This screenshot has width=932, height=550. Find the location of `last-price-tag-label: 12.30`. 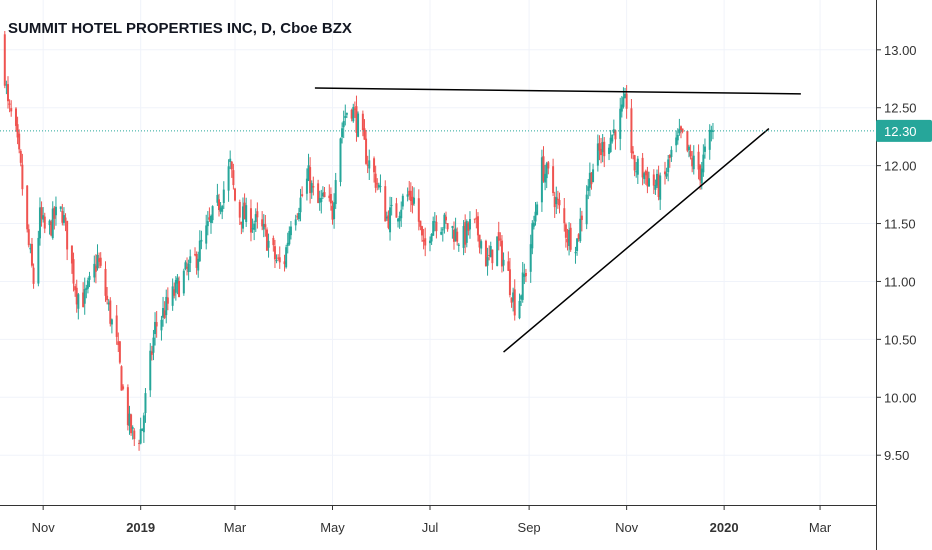

last-price-tag-label: 12.30 is located at coordinates (900, 131).